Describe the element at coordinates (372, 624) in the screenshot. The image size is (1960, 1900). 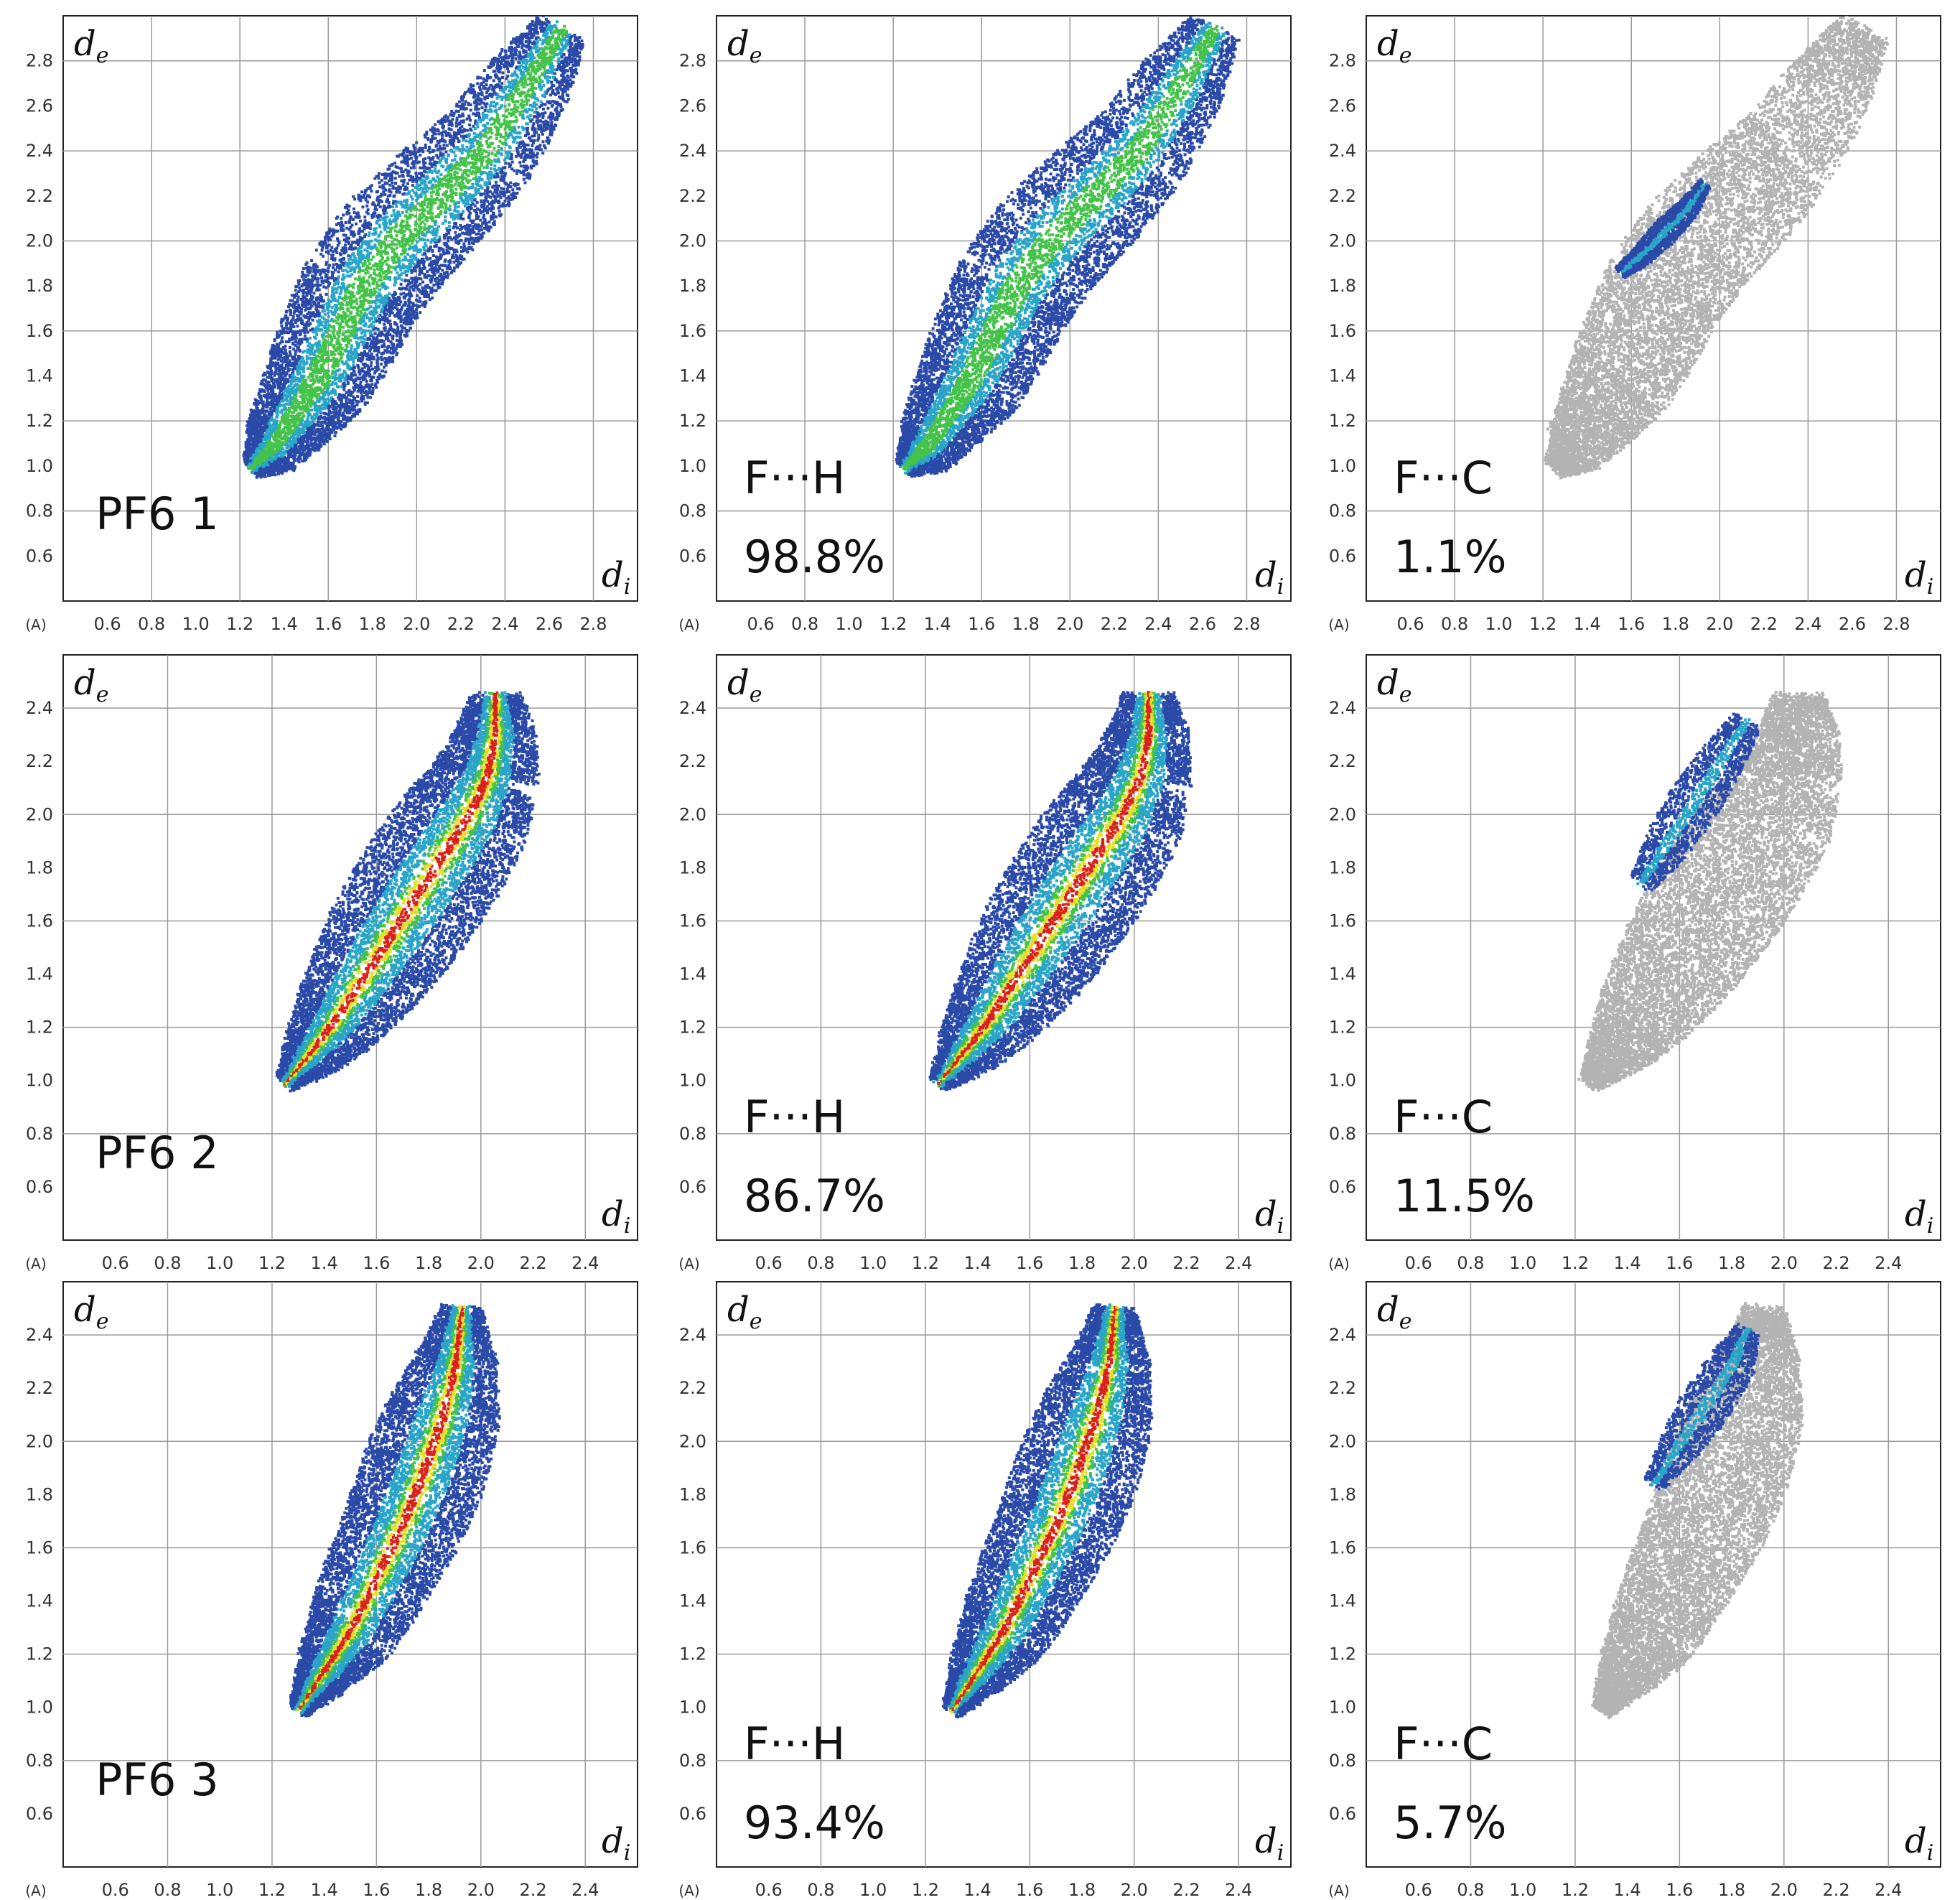
I see `x-tick-label: 1.8` at that location.